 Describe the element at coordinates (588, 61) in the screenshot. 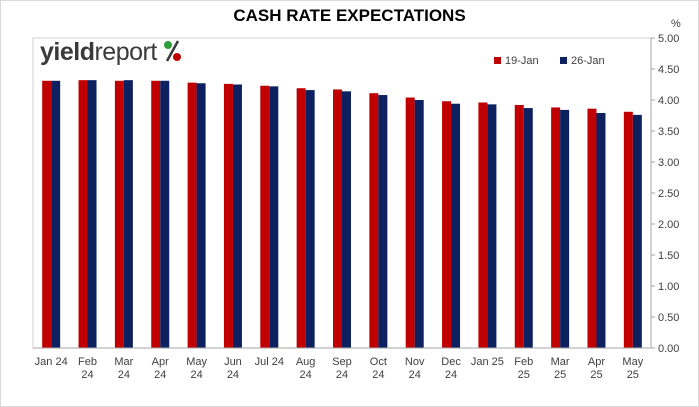

I see `legend-label: 26-Jan` at that location.